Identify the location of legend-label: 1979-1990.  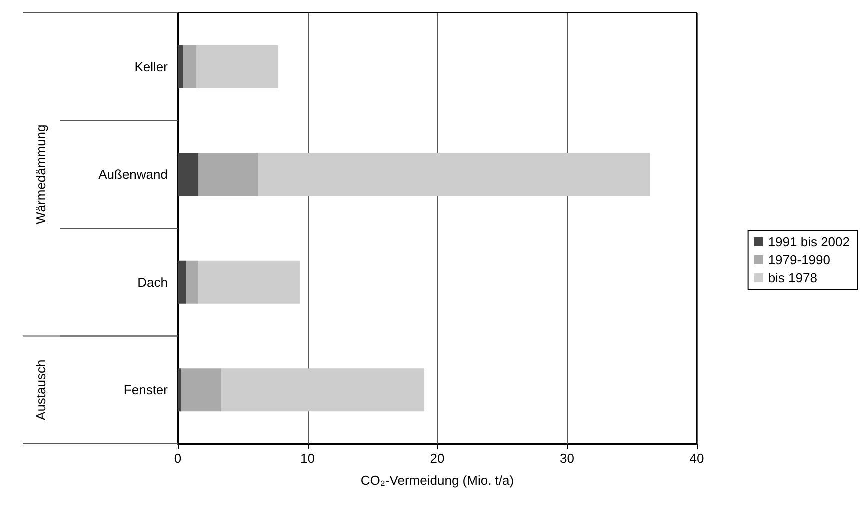
(799, 260).